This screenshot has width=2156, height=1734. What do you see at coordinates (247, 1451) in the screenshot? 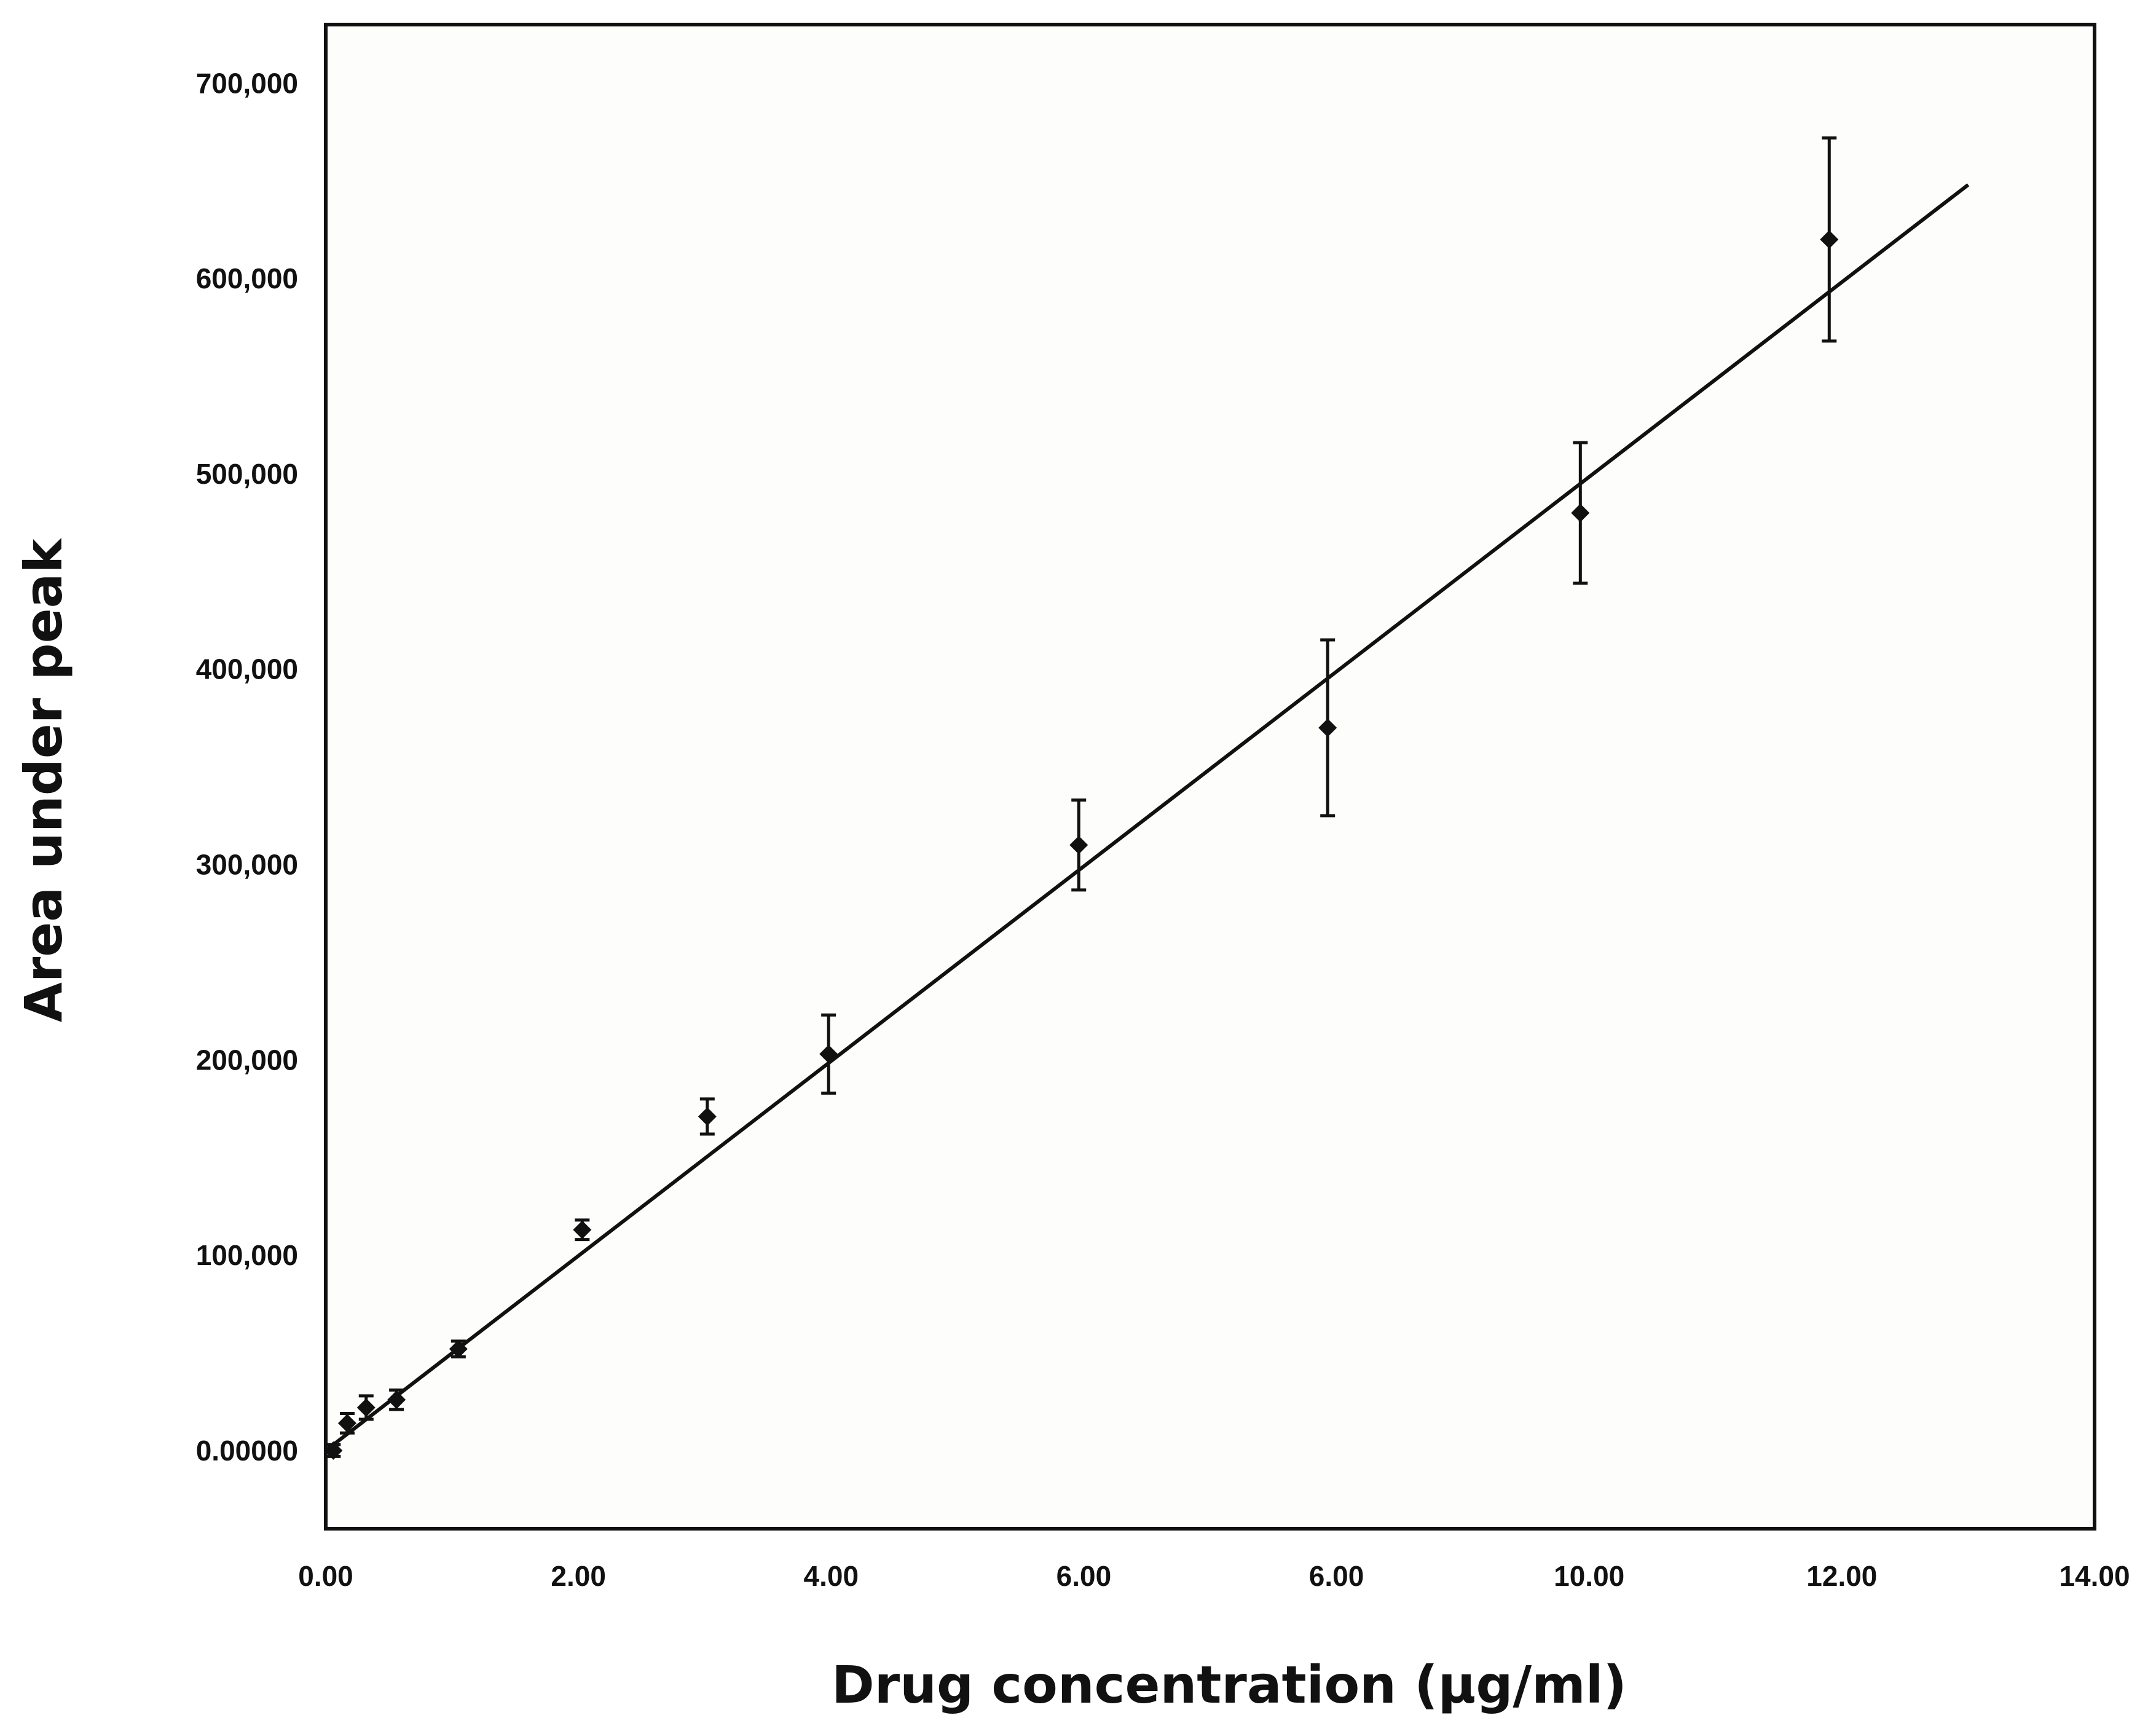
I see `y-tick-label: 0.00000` at bounding box center [247, 1451].